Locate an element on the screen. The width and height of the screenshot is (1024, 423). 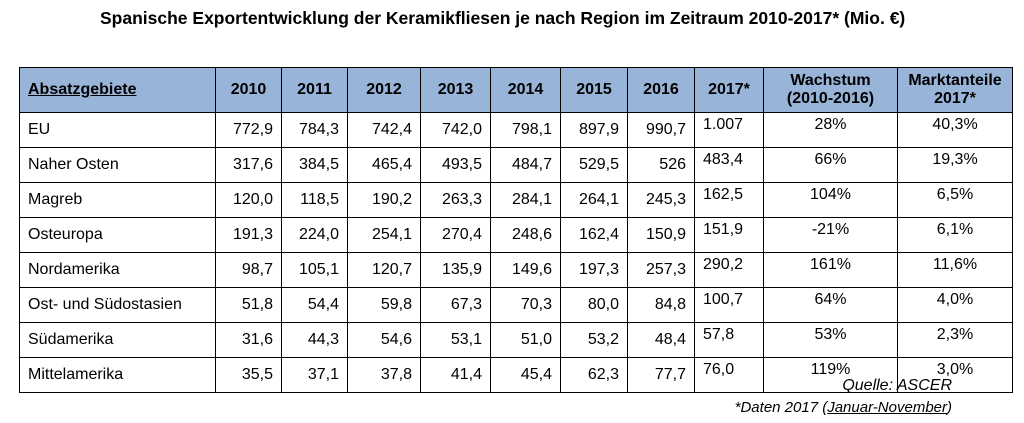
value-cell: 44,3 is located at coordinates (314, 340).